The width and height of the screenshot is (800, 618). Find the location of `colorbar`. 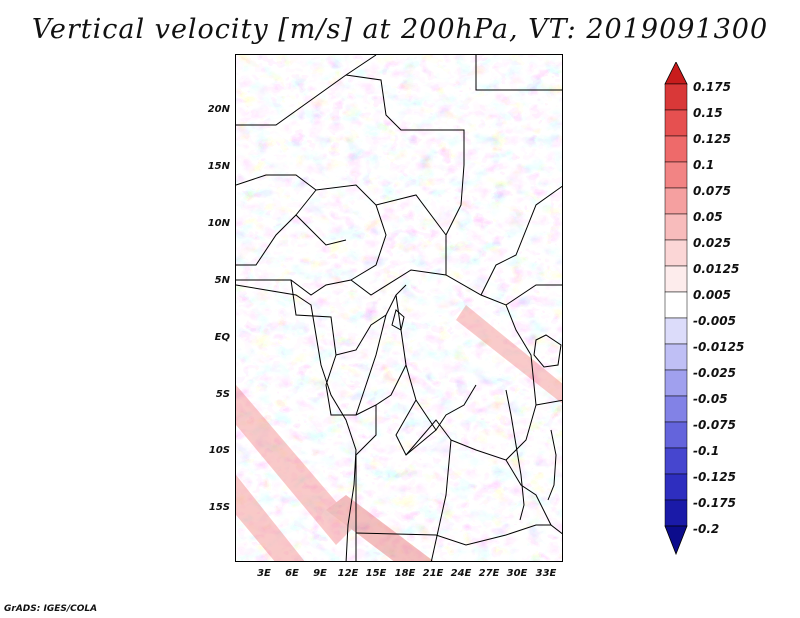

colorbar is located at coordinates (676, 309).